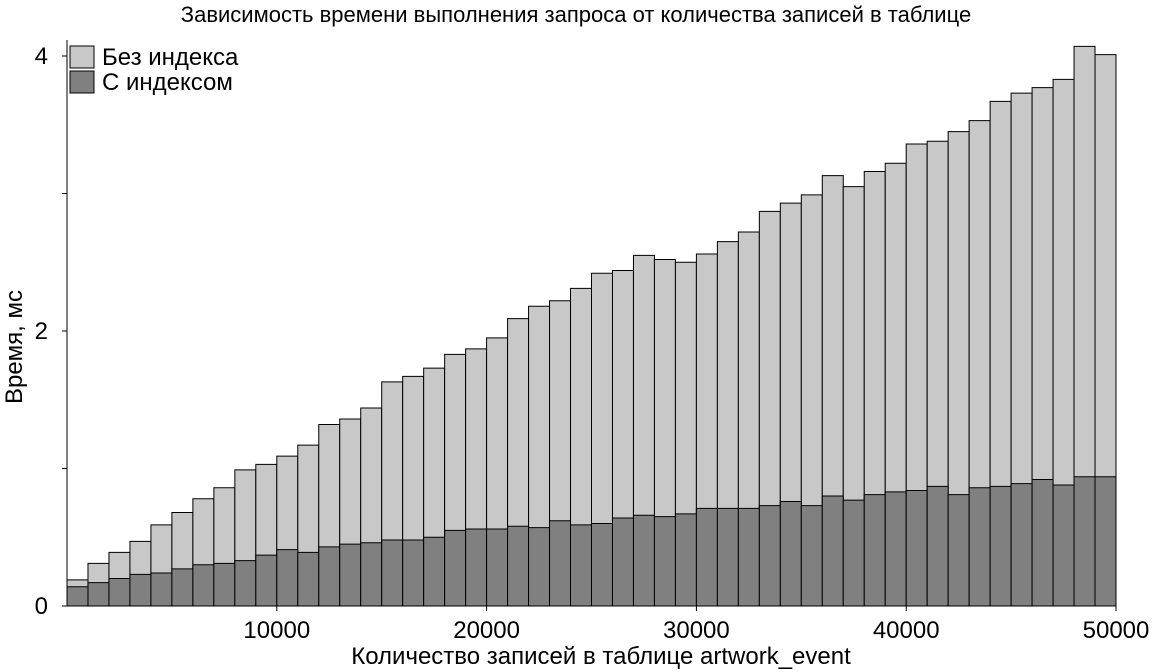  What do you see at coordinates (906, 630) in the screenshot?
I see `x-tick-label-40000: 40000` at bounding box center [906, 630].